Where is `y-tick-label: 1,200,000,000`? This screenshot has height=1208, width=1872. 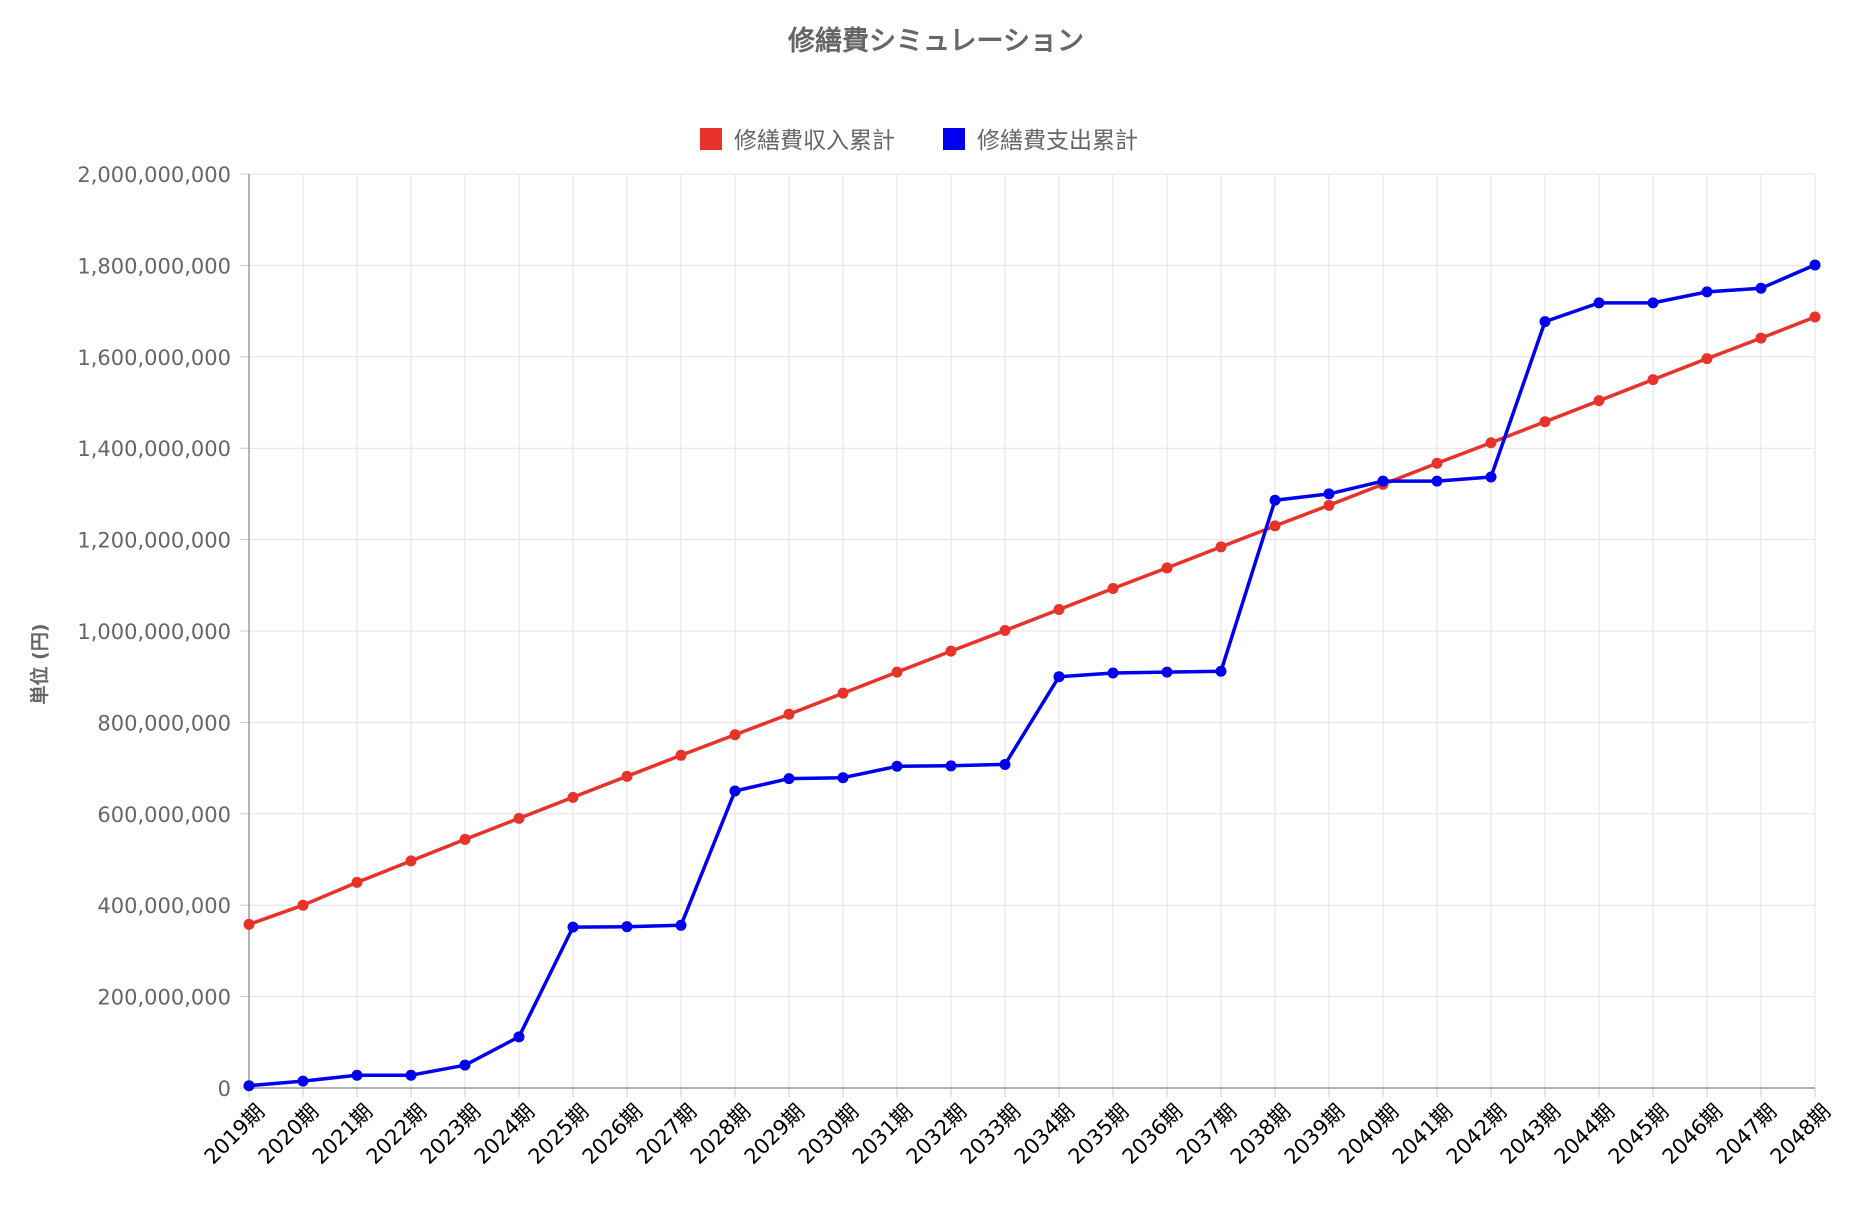 y-tick-label: 1,200,000,000 is located at coordinates (154, 541).